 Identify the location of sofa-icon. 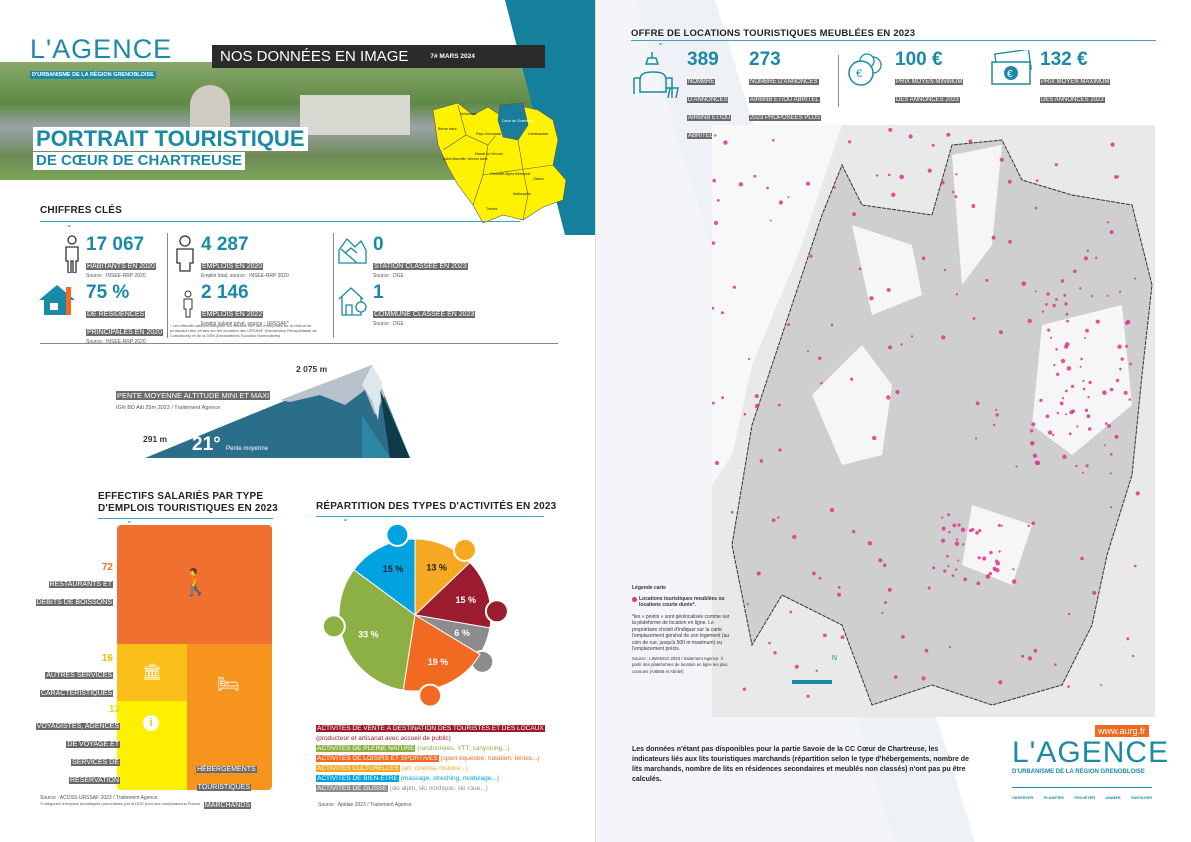
(656, 75).